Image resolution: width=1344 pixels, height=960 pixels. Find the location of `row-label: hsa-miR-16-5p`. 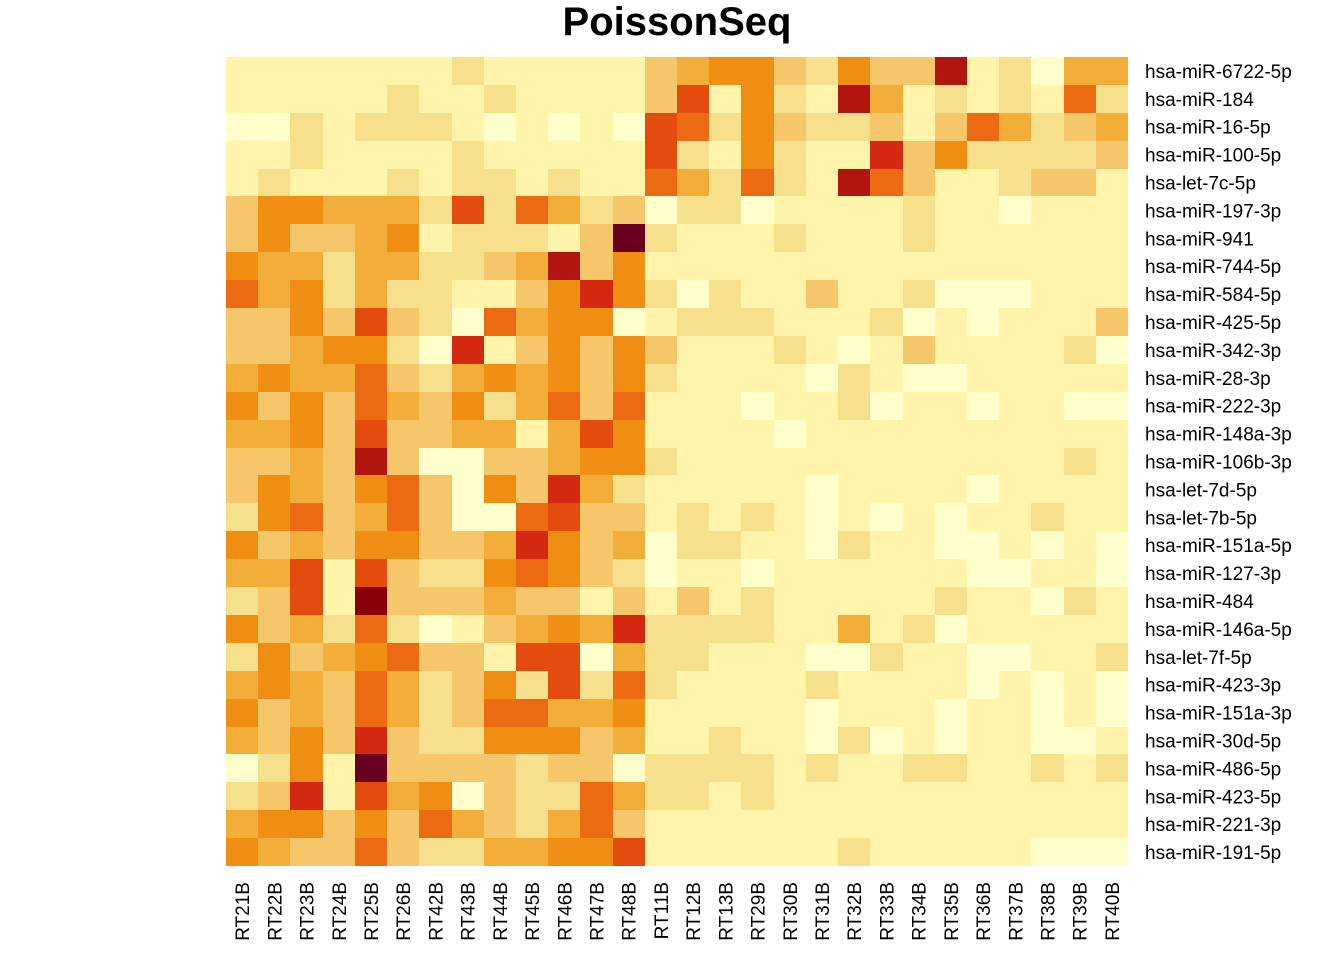

row-label: hsa-miR-16-5p is located at coordinates (1208, 128).